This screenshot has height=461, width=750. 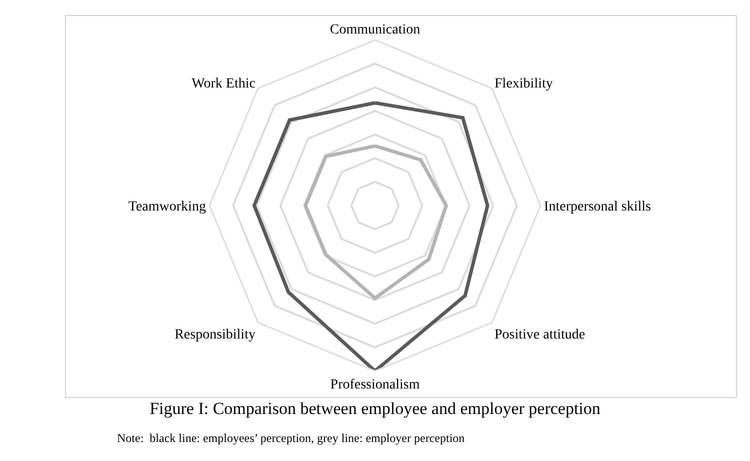 I want to click on spoke-label: Work Ethic, so click(x=224, y=84).